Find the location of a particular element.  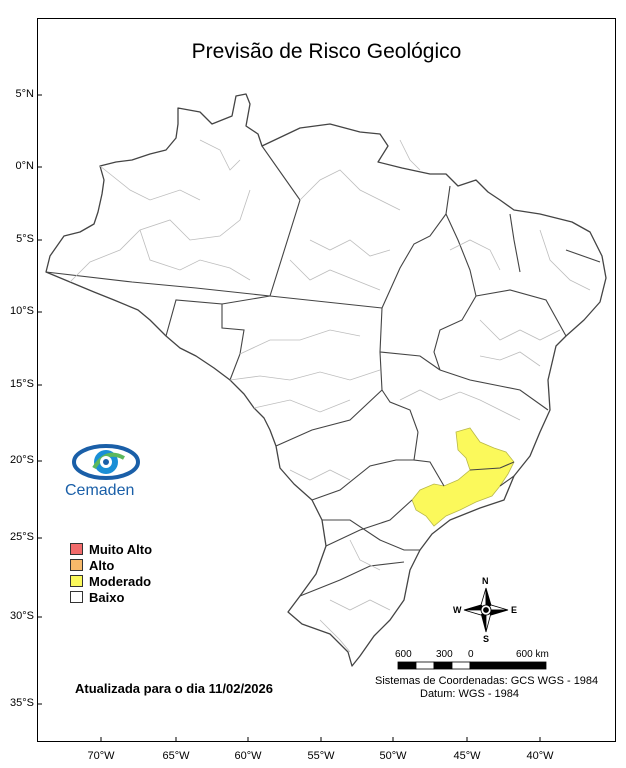

lat-label: 10°S is located at coordinates (22, 311).